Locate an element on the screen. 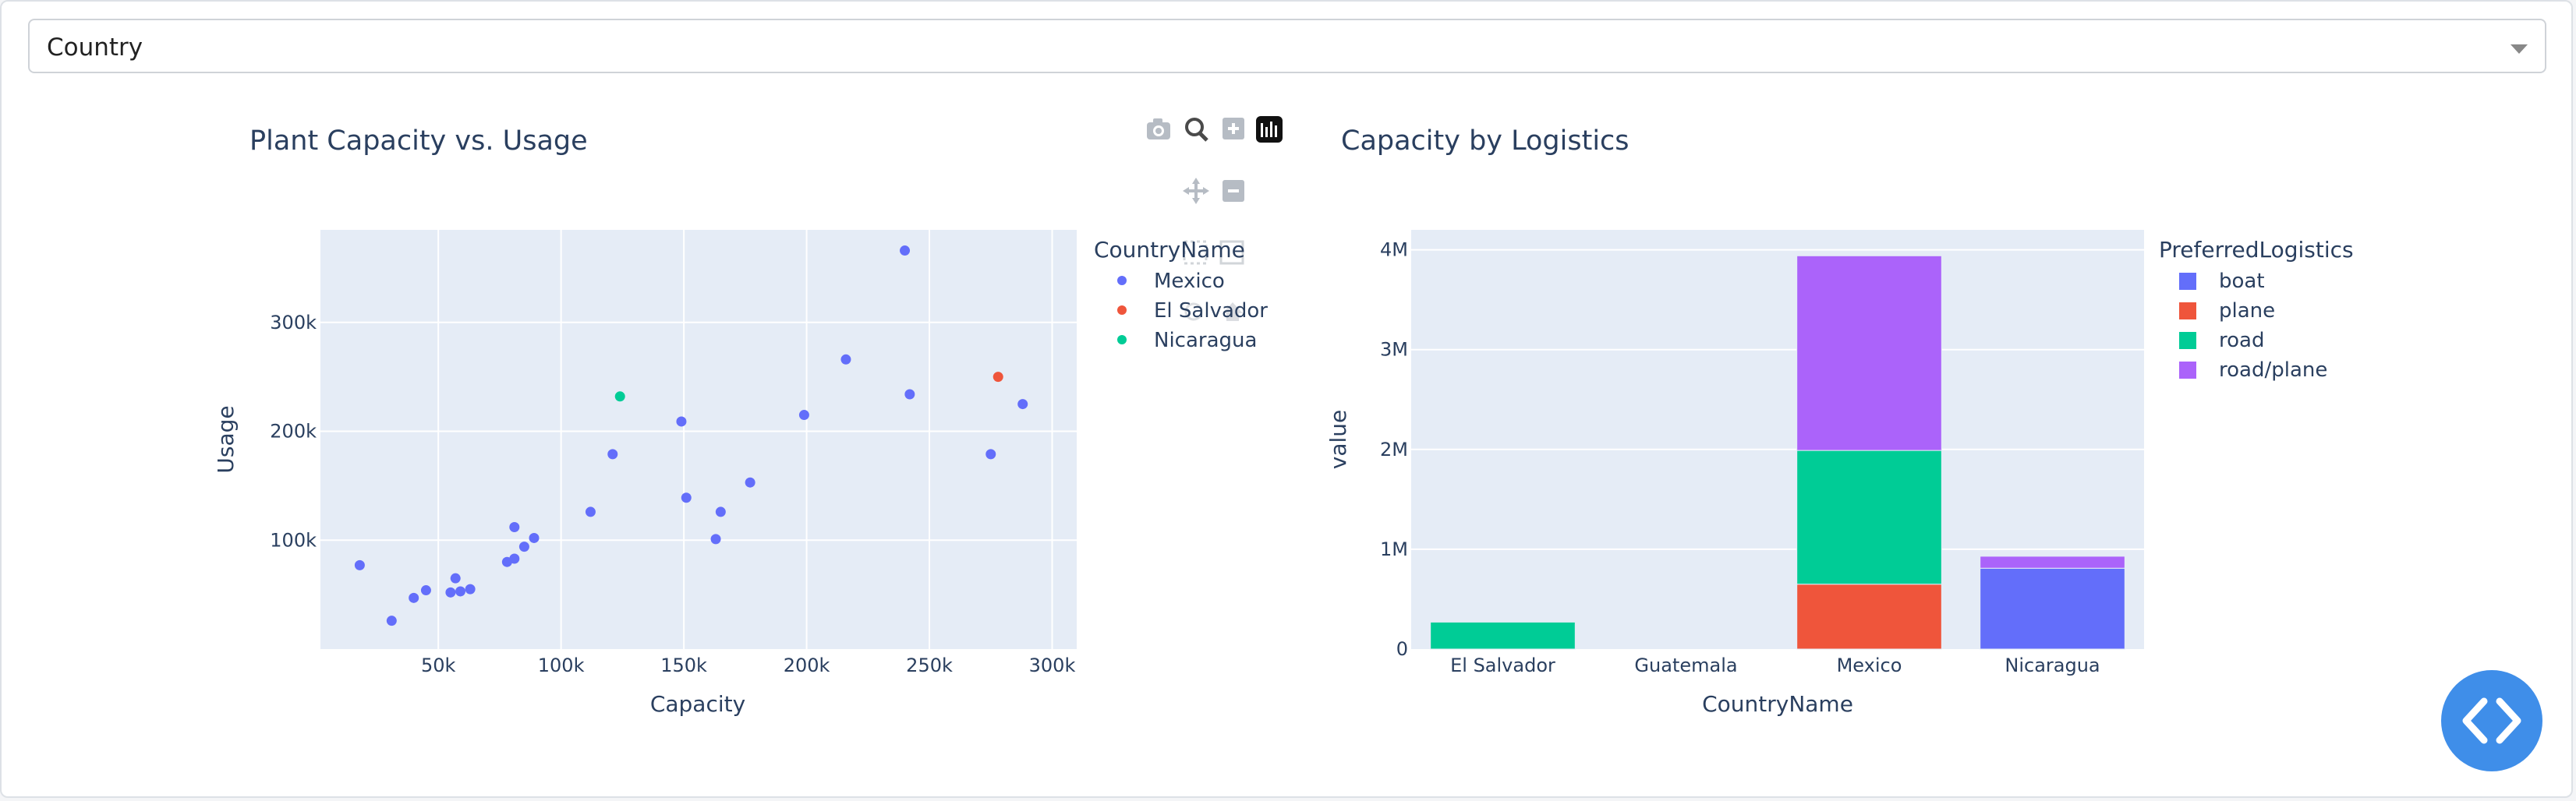 This screenshot has width=2576, height=801. pan-icon is located at coordinates (1196, 191).